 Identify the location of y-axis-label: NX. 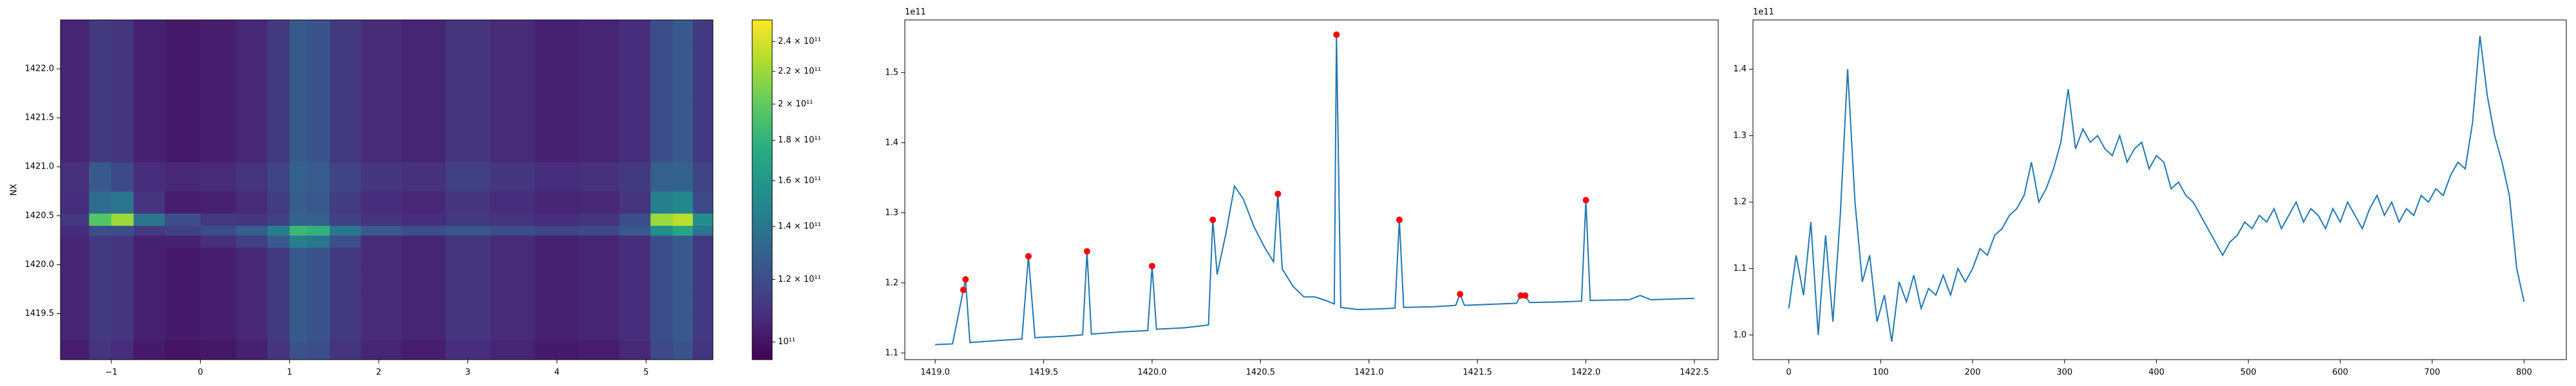
(14, 190).